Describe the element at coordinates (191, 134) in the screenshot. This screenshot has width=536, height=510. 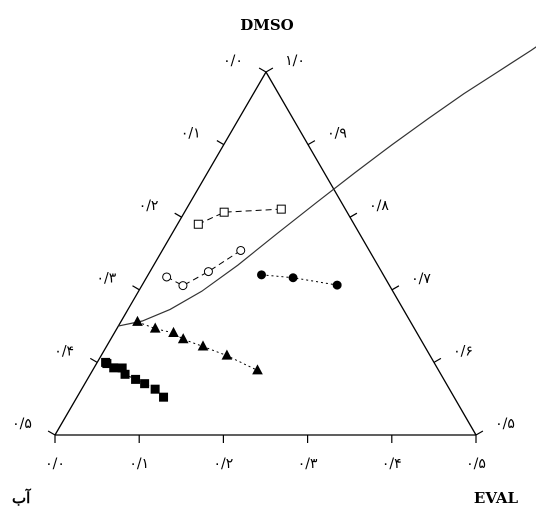
I see `left-axis-tick-label: ۰/۱` at that location.